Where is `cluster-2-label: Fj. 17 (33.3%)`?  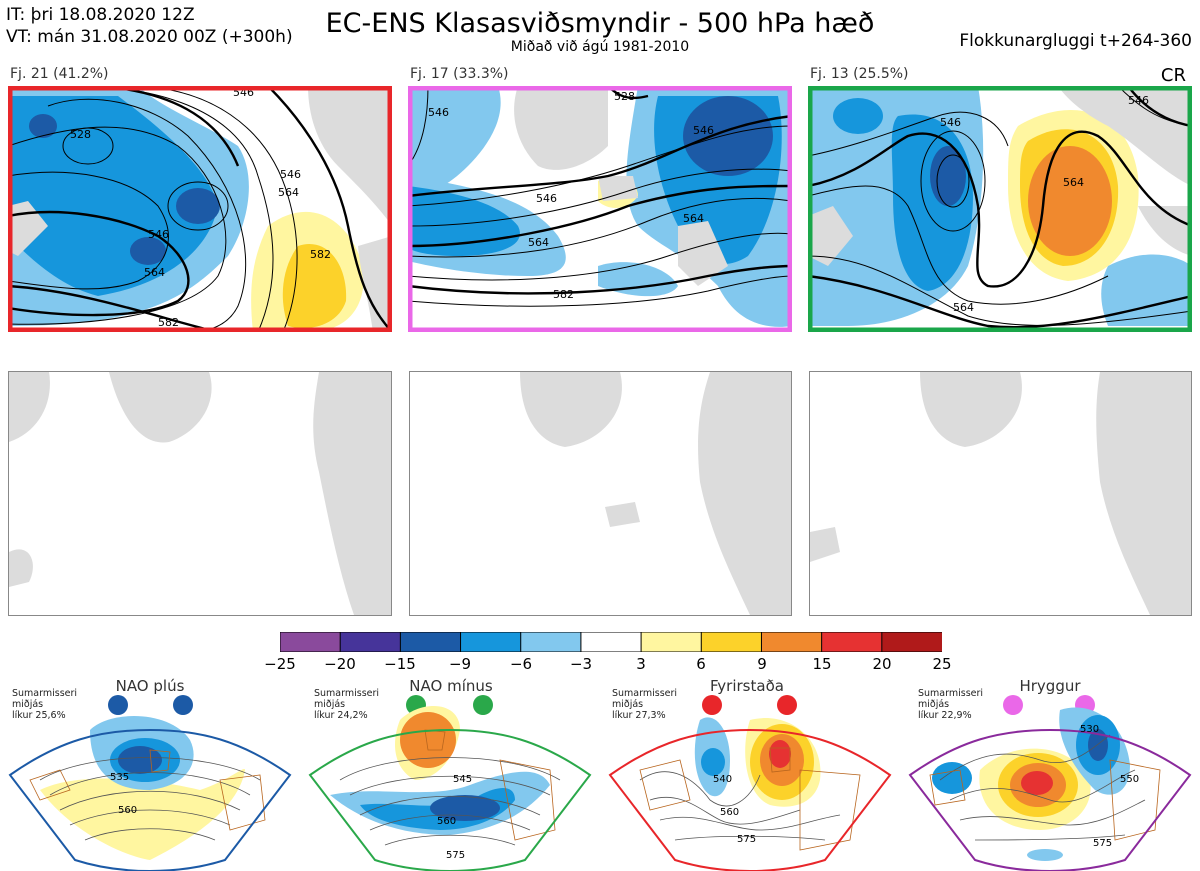
cluster-2-label: Fj. 17 (33.3%) is located at coordinates (459, 74).